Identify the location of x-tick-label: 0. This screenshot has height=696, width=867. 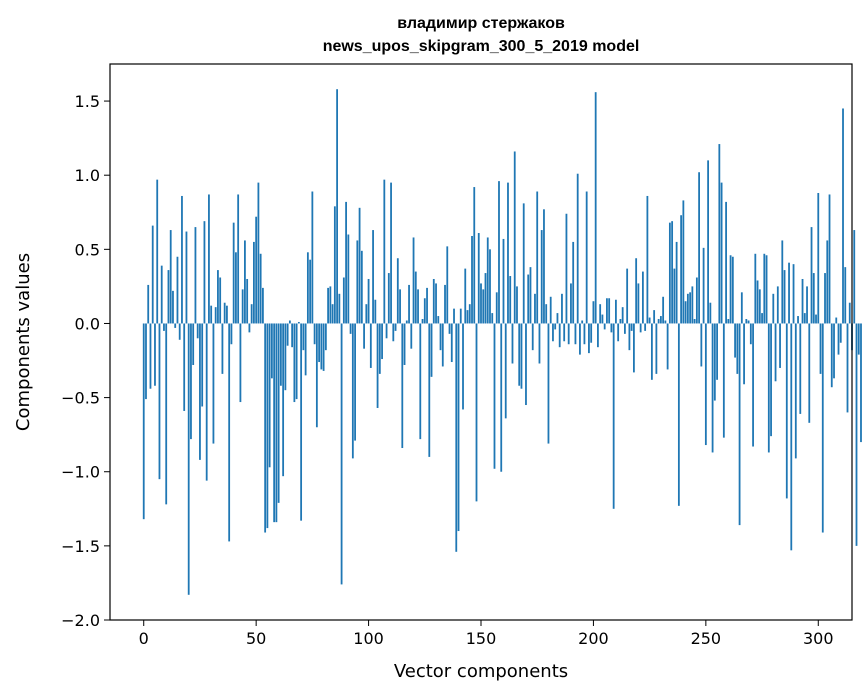
(144, 638).